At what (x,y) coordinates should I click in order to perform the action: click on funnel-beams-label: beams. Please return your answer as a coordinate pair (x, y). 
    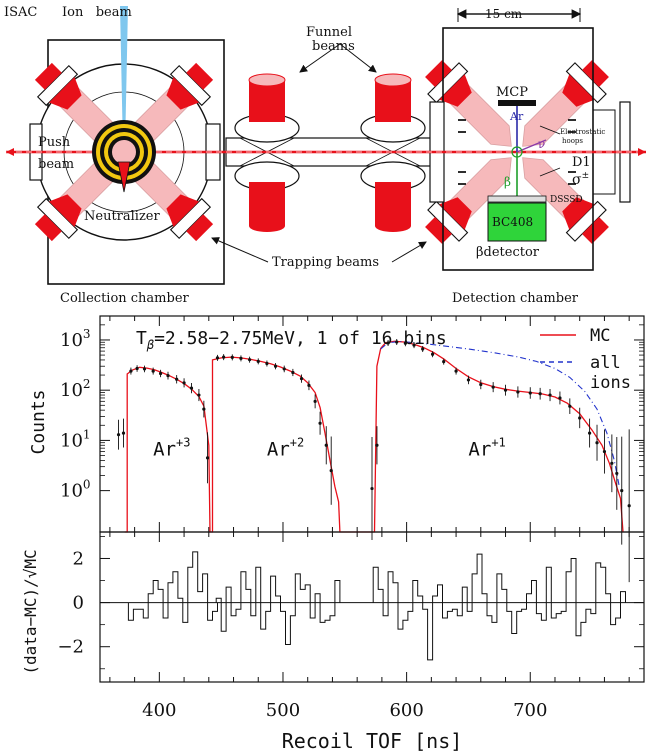
    Looking at the image, I should click on (333, 46).